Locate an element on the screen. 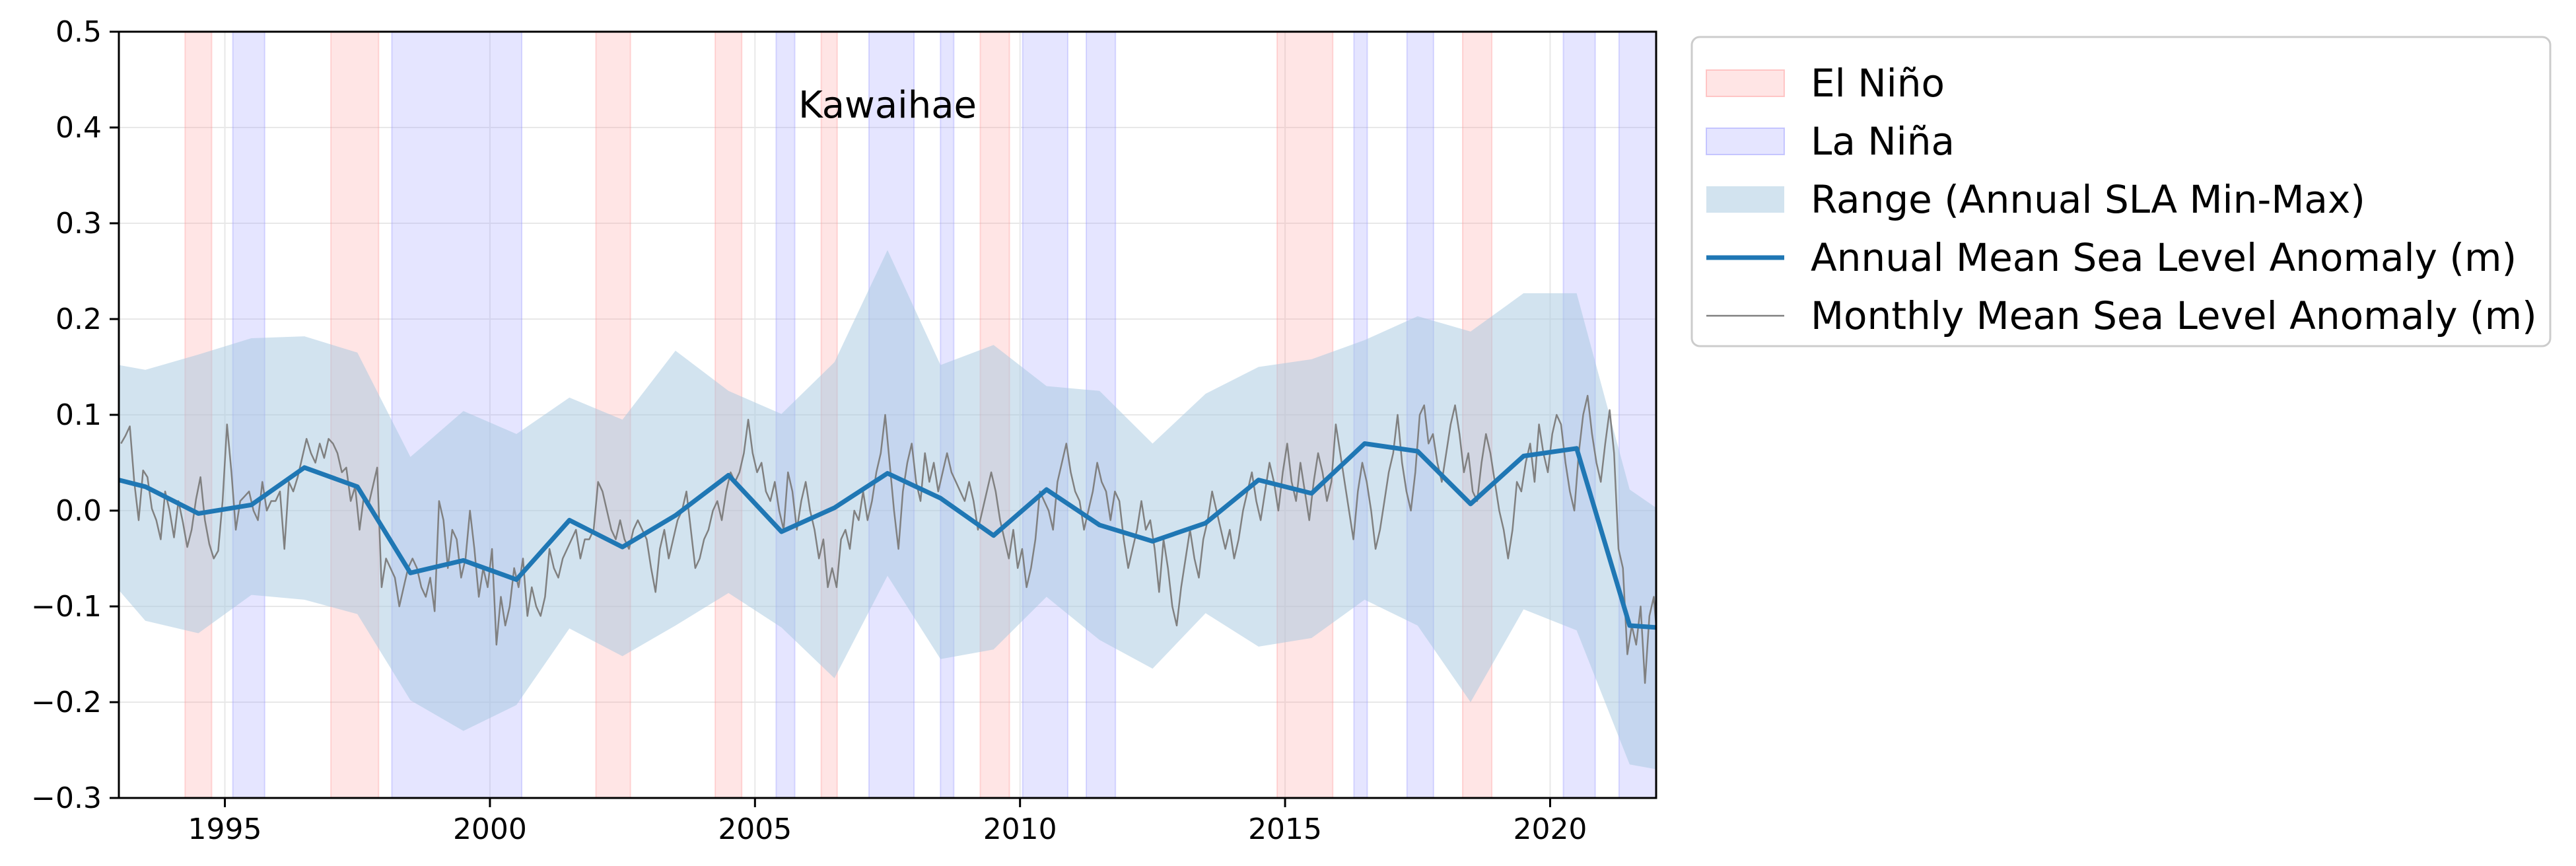 Image resolution: width=2576 pixels, height=866 pixels. y-tick-label-0: −0.3 is located at coordinates (66, 798).